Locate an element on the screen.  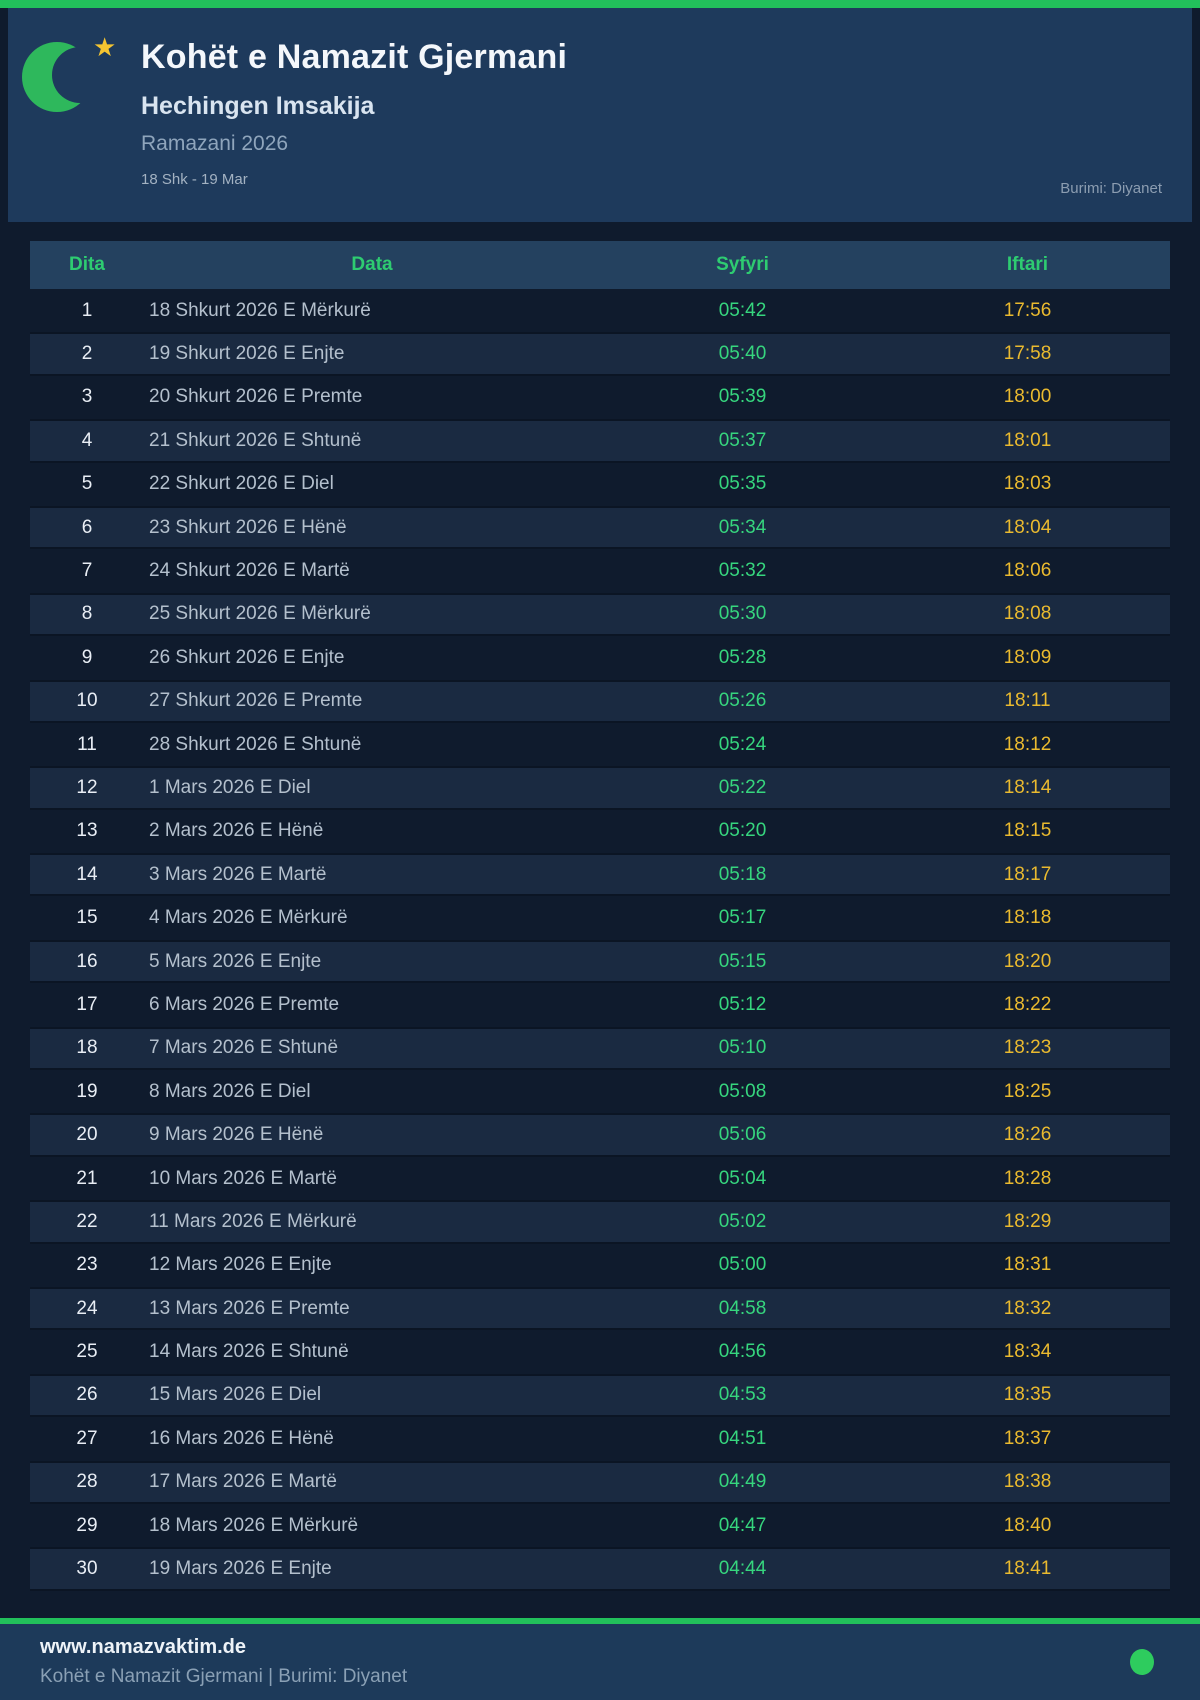
row-date: 25 Shkurt 2026 E Mërkurë is located at coordinates (260, 614).